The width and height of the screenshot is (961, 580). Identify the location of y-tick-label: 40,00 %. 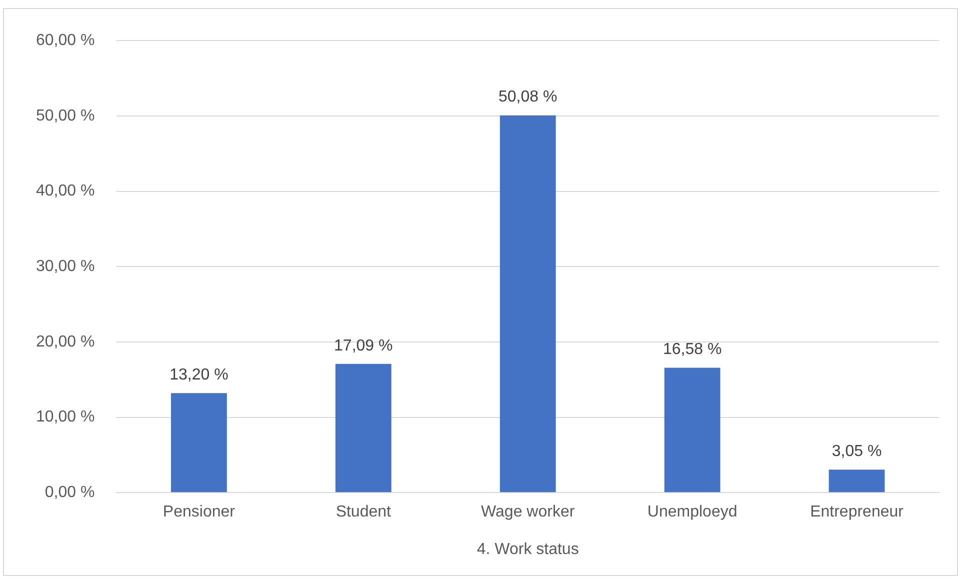
(65, 191).